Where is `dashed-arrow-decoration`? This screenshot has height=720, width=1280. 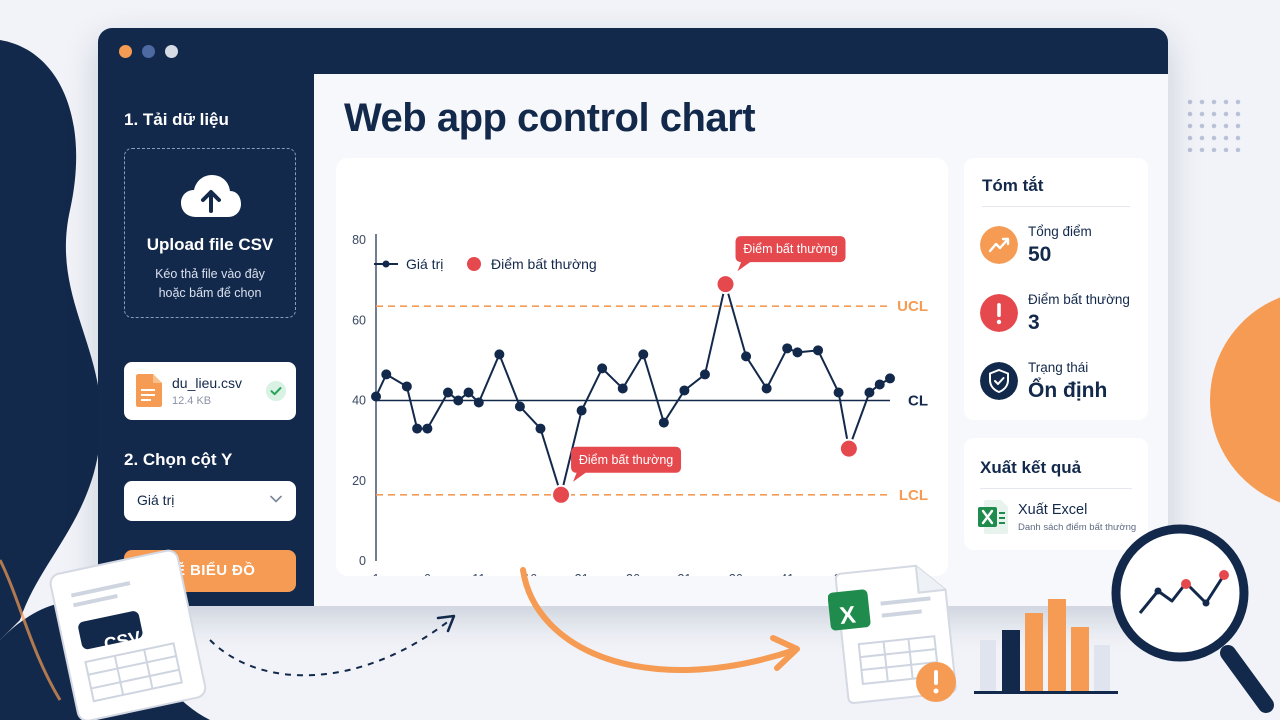
dashed-arrow-decoration is located at coordinates (332, 645).